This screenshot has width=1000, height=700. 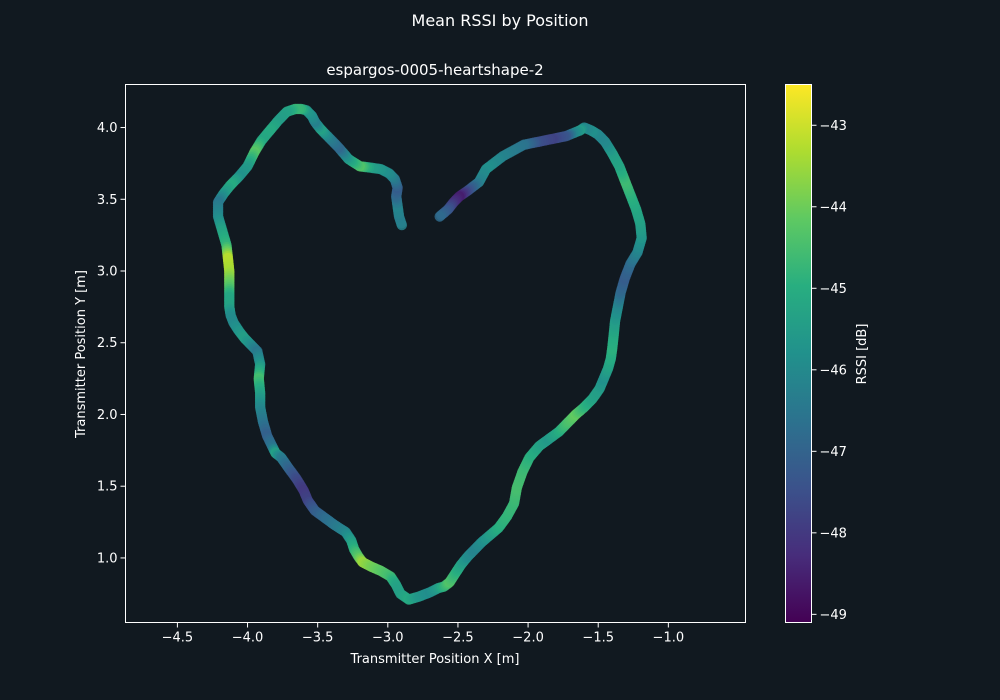 What do you see at coordinates (81, 354) in the screenshot?
I see `y-axis-label: Transmitter Position Y [m]` at bounding box center [81, 354].